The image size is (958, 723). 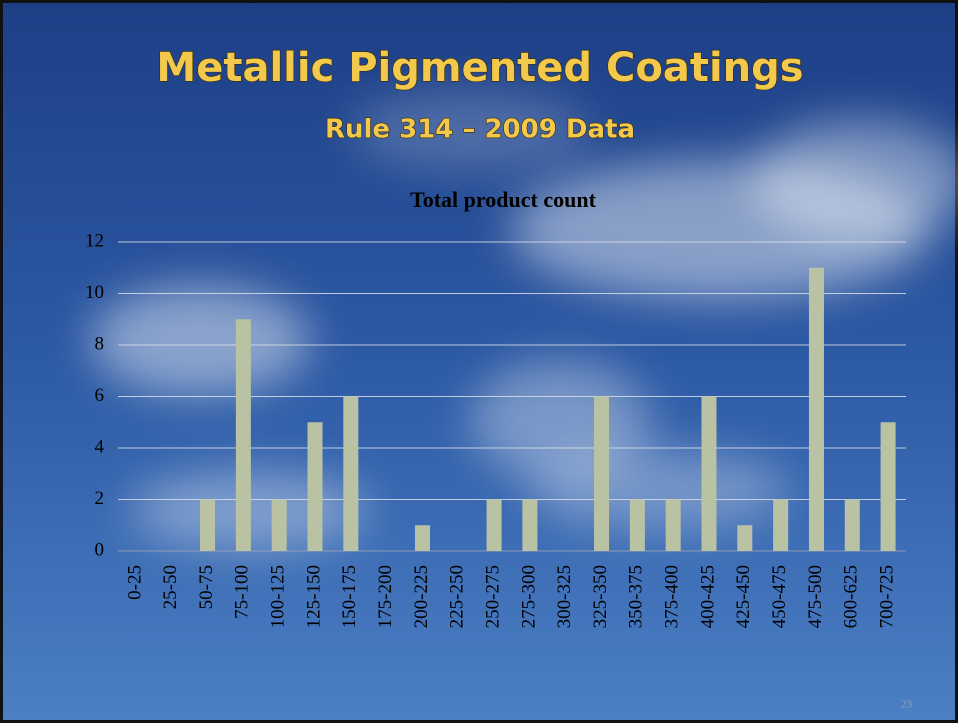 I want to click on y-tick-label: 8, so click(x=100, y=343).